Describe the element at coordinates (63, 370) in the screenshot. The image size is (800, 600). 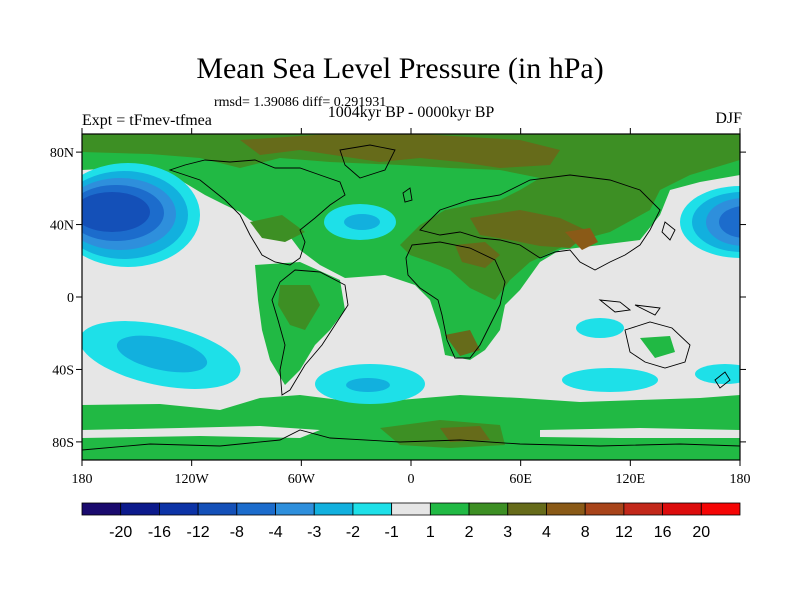
I see `y-tick-label: 40S` at that location.